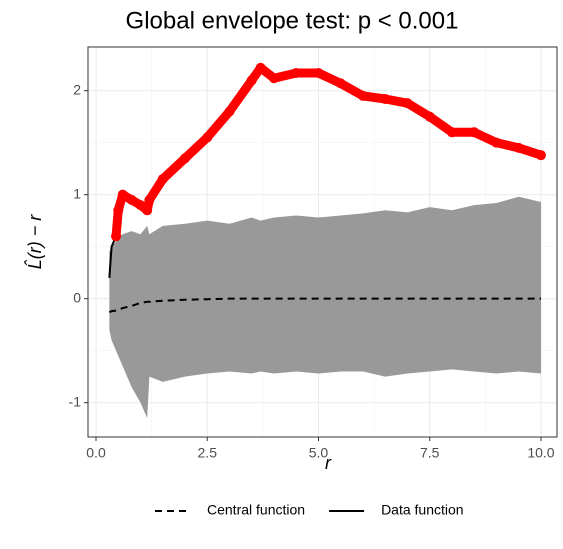  Describe the element at coordinates (292, 20) in the screenshot. I see `chart-title: Global envelope test: p < 0.001` at that location.